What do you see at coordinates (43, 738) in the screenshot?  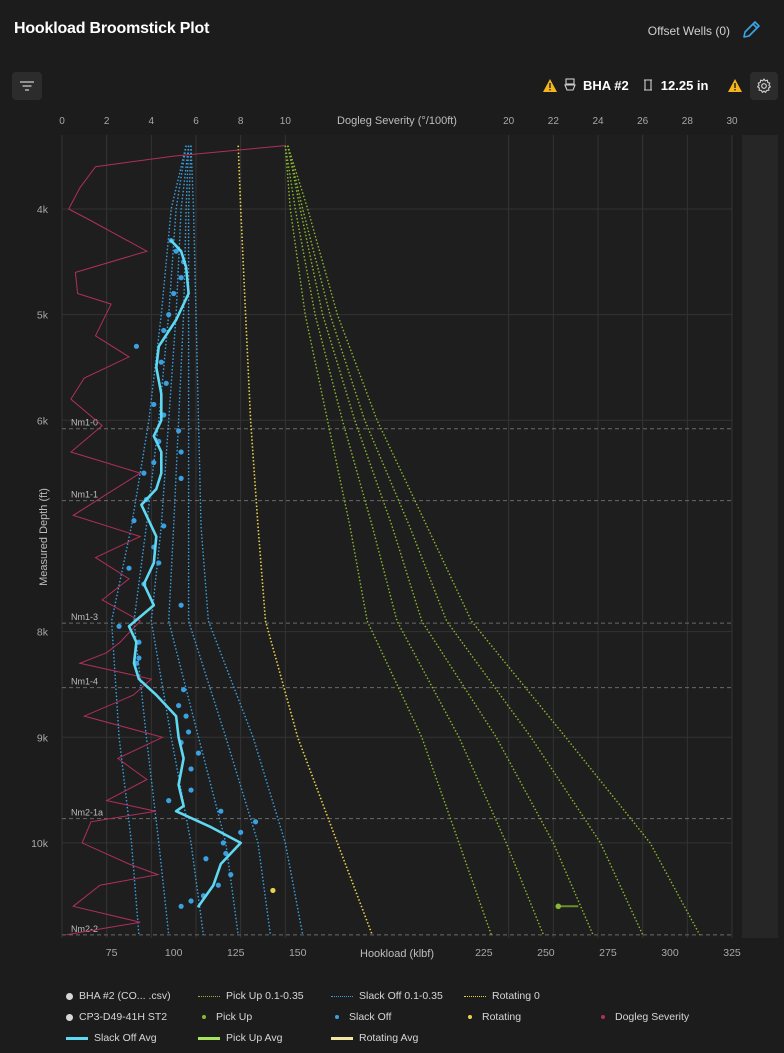 I see `y-tick-label: 9k` at bounding box center [43, 738].